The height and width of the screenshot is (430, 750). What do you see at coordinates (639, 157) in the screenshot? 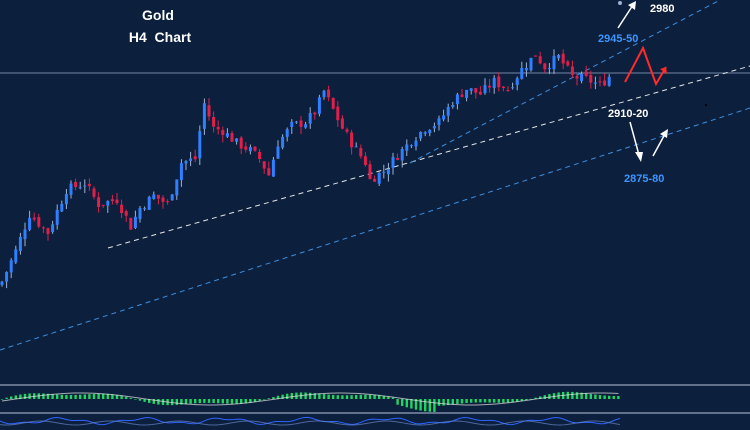
I see `arrow-down-2875-head` at bounding box center [639, 157].